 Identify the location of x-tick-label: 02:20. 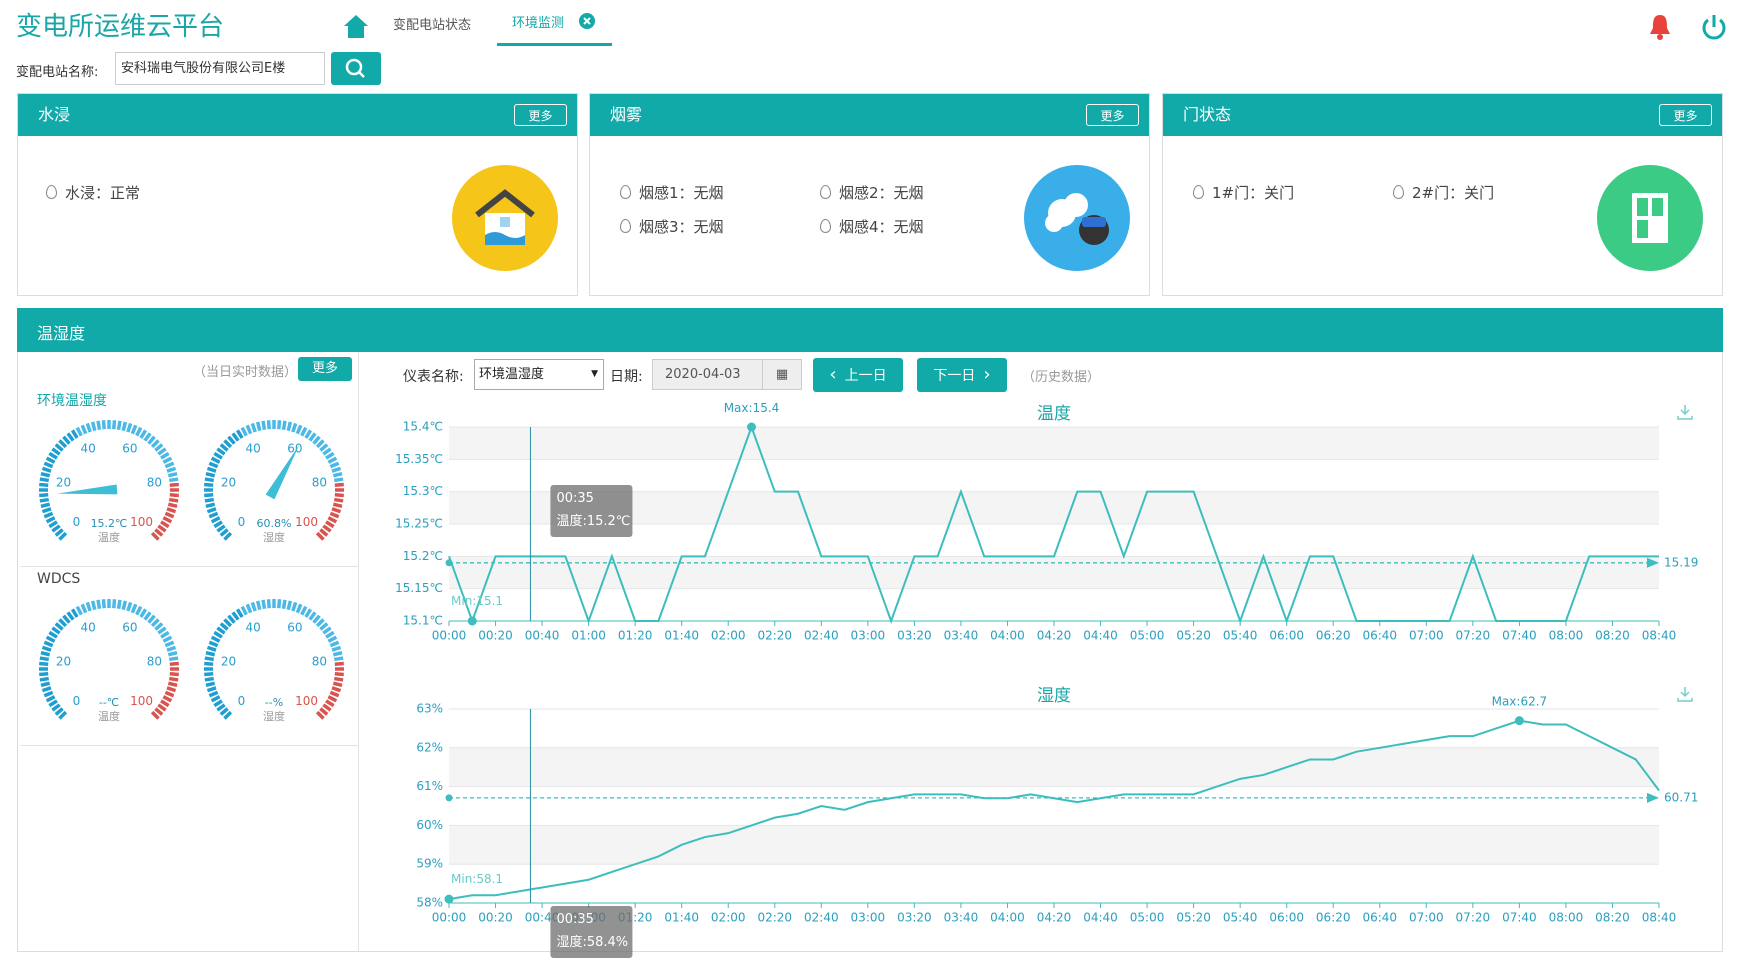
(774, 636).